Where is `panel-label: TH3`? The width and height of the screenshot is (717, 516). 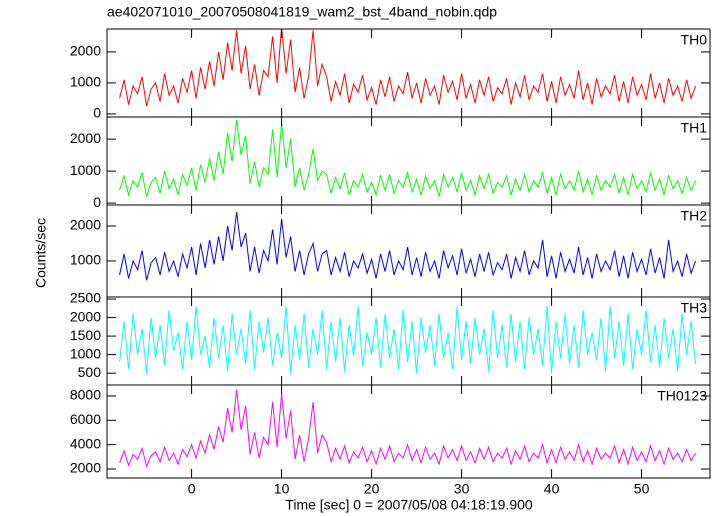 panel-label: TH3 is located at coordinates (694, 308).